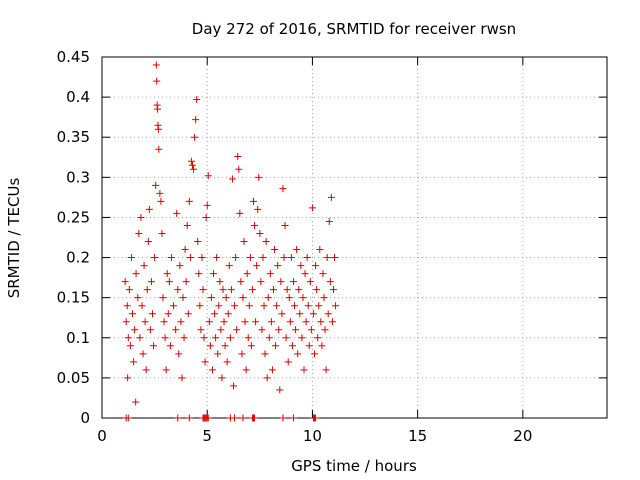 Image resolution: width=640 pixels, height=480 pixels. What do you see at coordinates (73, 137) in the screenshot?
I see `y-tick-label: 0.35` at bounding box center [73, 137].